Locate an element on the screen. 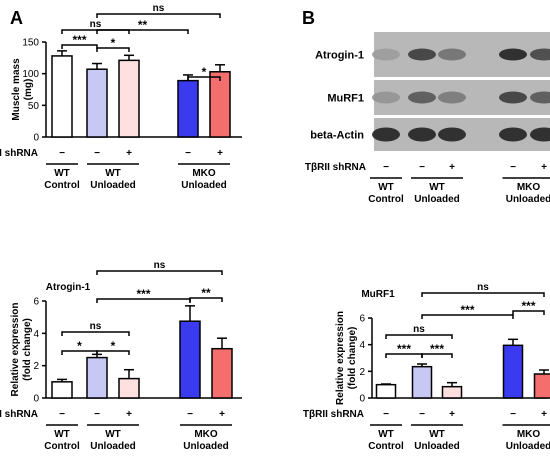  blot-row-label: beta-Actin is located at coordinates (337, 136).